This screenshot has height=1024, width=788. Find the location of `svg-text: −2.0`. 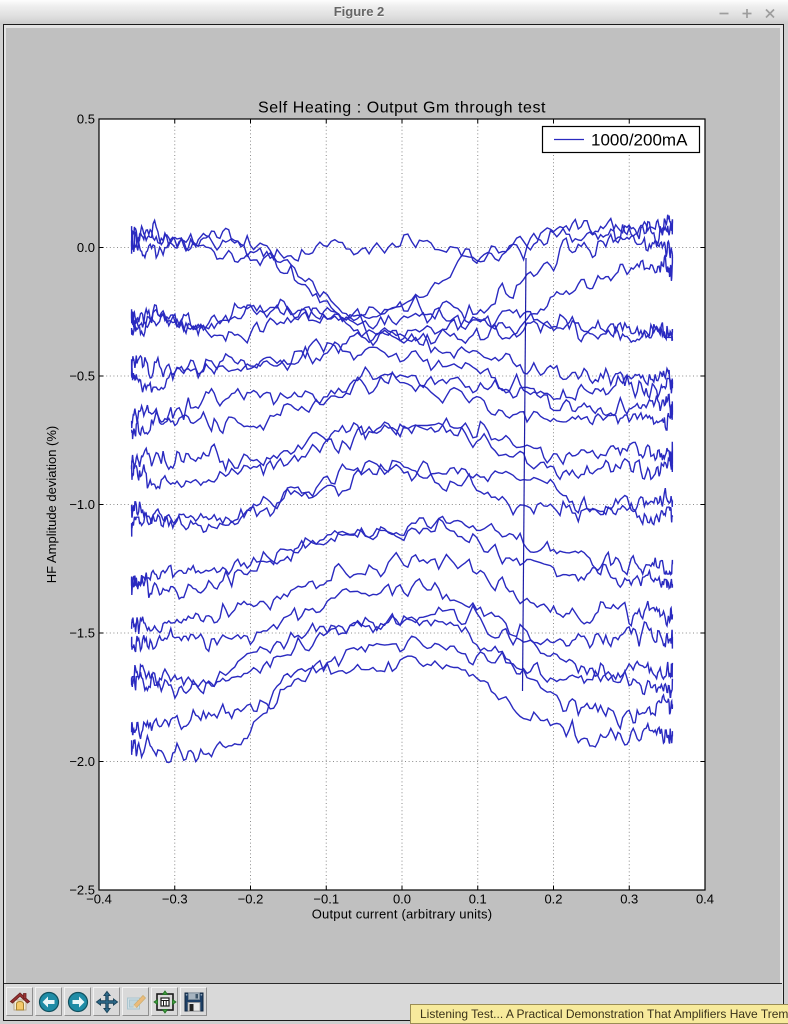

svg-text: −2.0 is located at coordinates (82, 761).